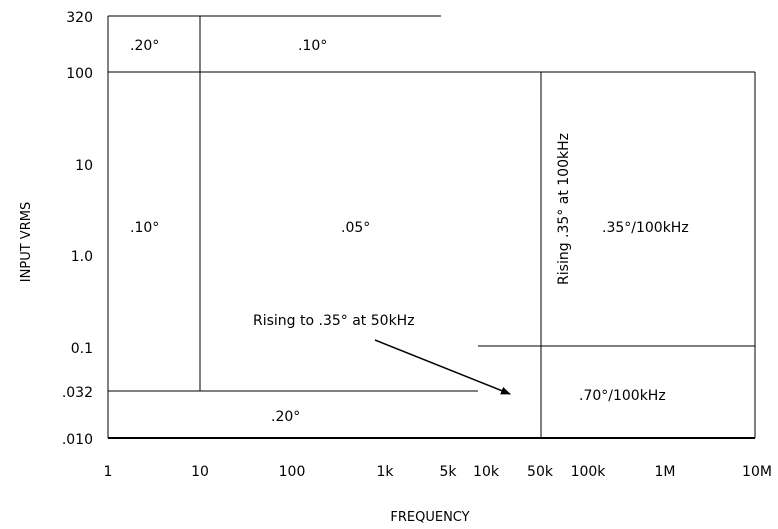 This screenshot has height=529, width=778. Describe the element at coordinates (385, 472) in the screenshot. I see `x-tick-label: 1k` at that location.